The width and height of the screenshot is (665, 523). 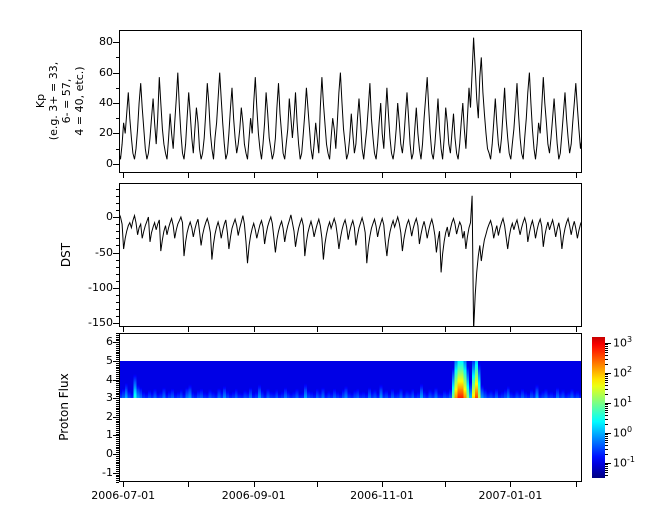 What do you see at coordinates (100, 323) in the screenshot?
I see `y-tick-label: -150` at bounding box center [100, 323].